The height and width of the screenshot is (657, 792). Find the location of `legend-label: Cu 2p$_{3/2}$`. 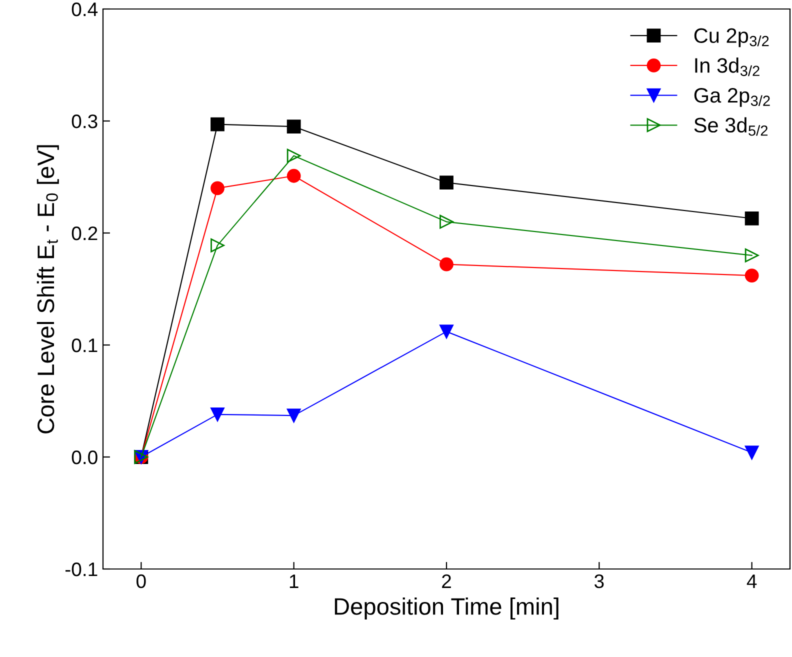

legend-label: Cu 2p$_{3/2}$ is located at coordinates (731, 38).